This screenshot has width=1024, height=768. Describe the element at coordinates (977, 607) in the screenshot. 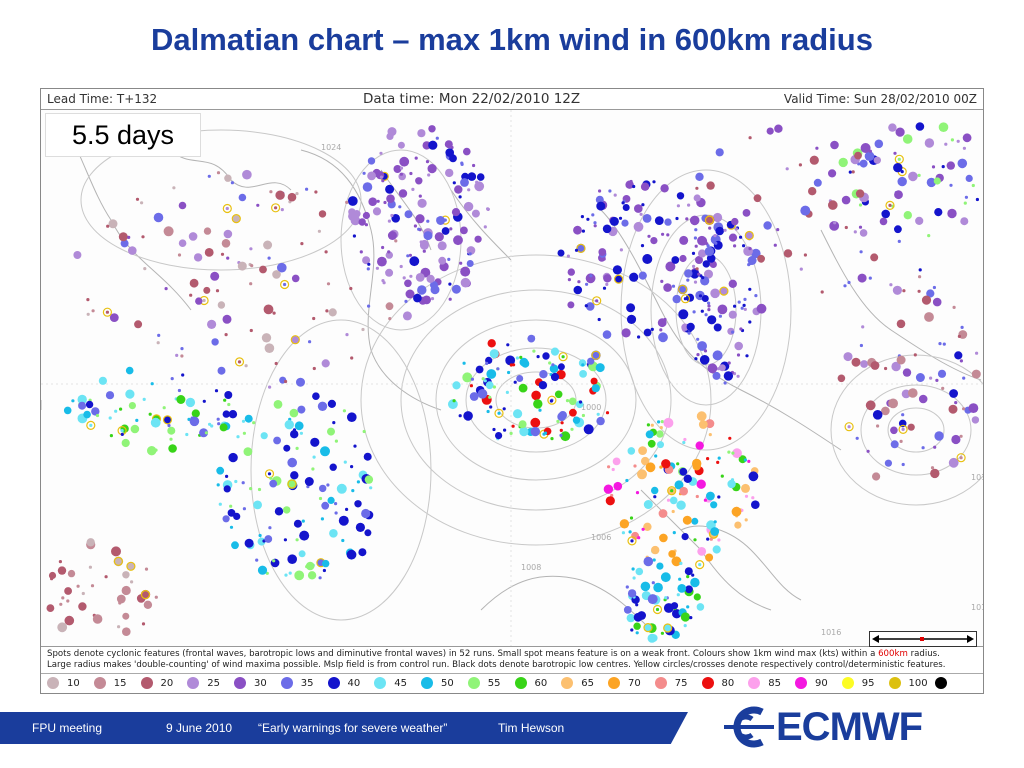

I see `isobar-label: 1016` at that location.